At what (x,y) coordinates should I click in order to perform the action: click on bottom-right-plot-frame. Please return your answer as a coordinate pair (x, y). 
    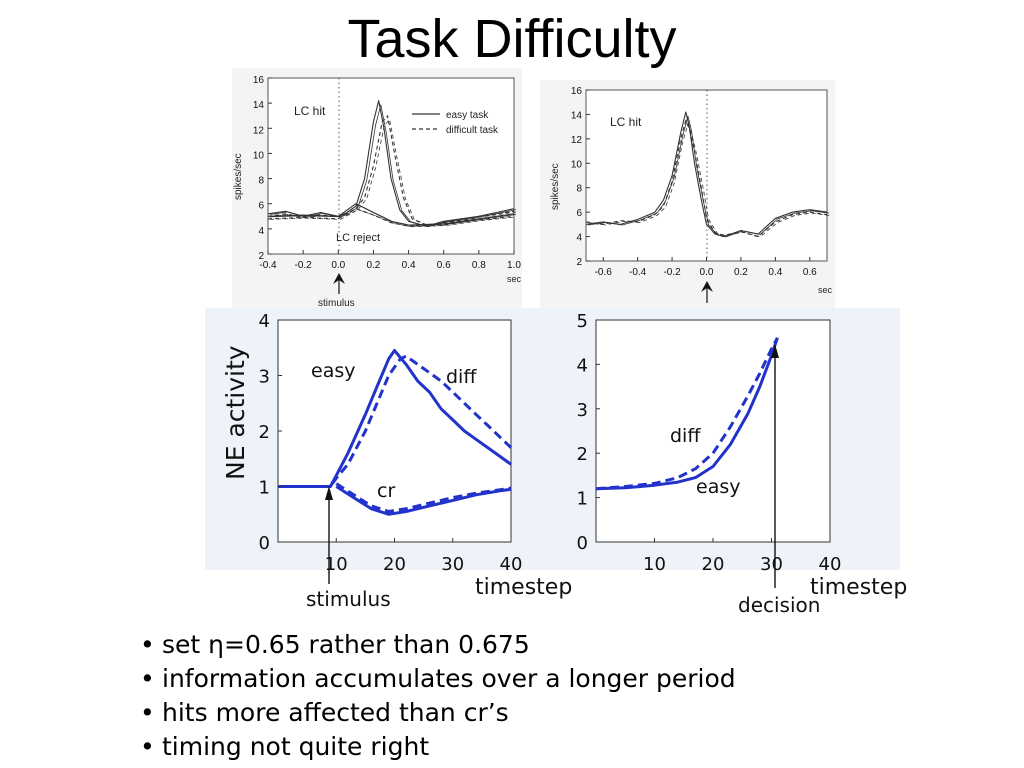
    Looking at the image, I should click on (713, 431).